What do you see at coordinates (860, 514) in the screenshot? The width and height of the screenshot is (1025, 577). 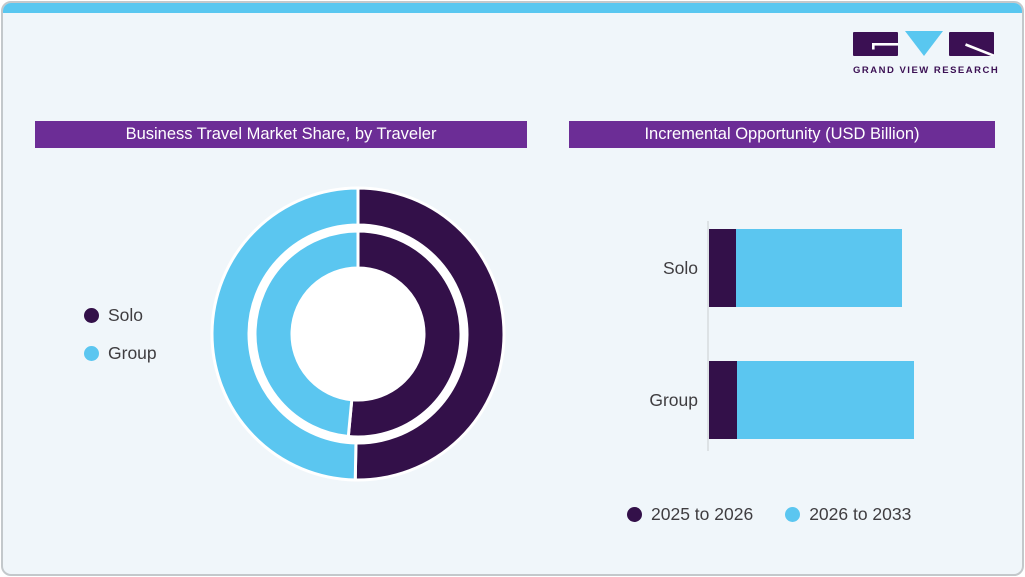 I see `period-2-legend-label: 2026 to 2033` at bounding box center [860, 514].